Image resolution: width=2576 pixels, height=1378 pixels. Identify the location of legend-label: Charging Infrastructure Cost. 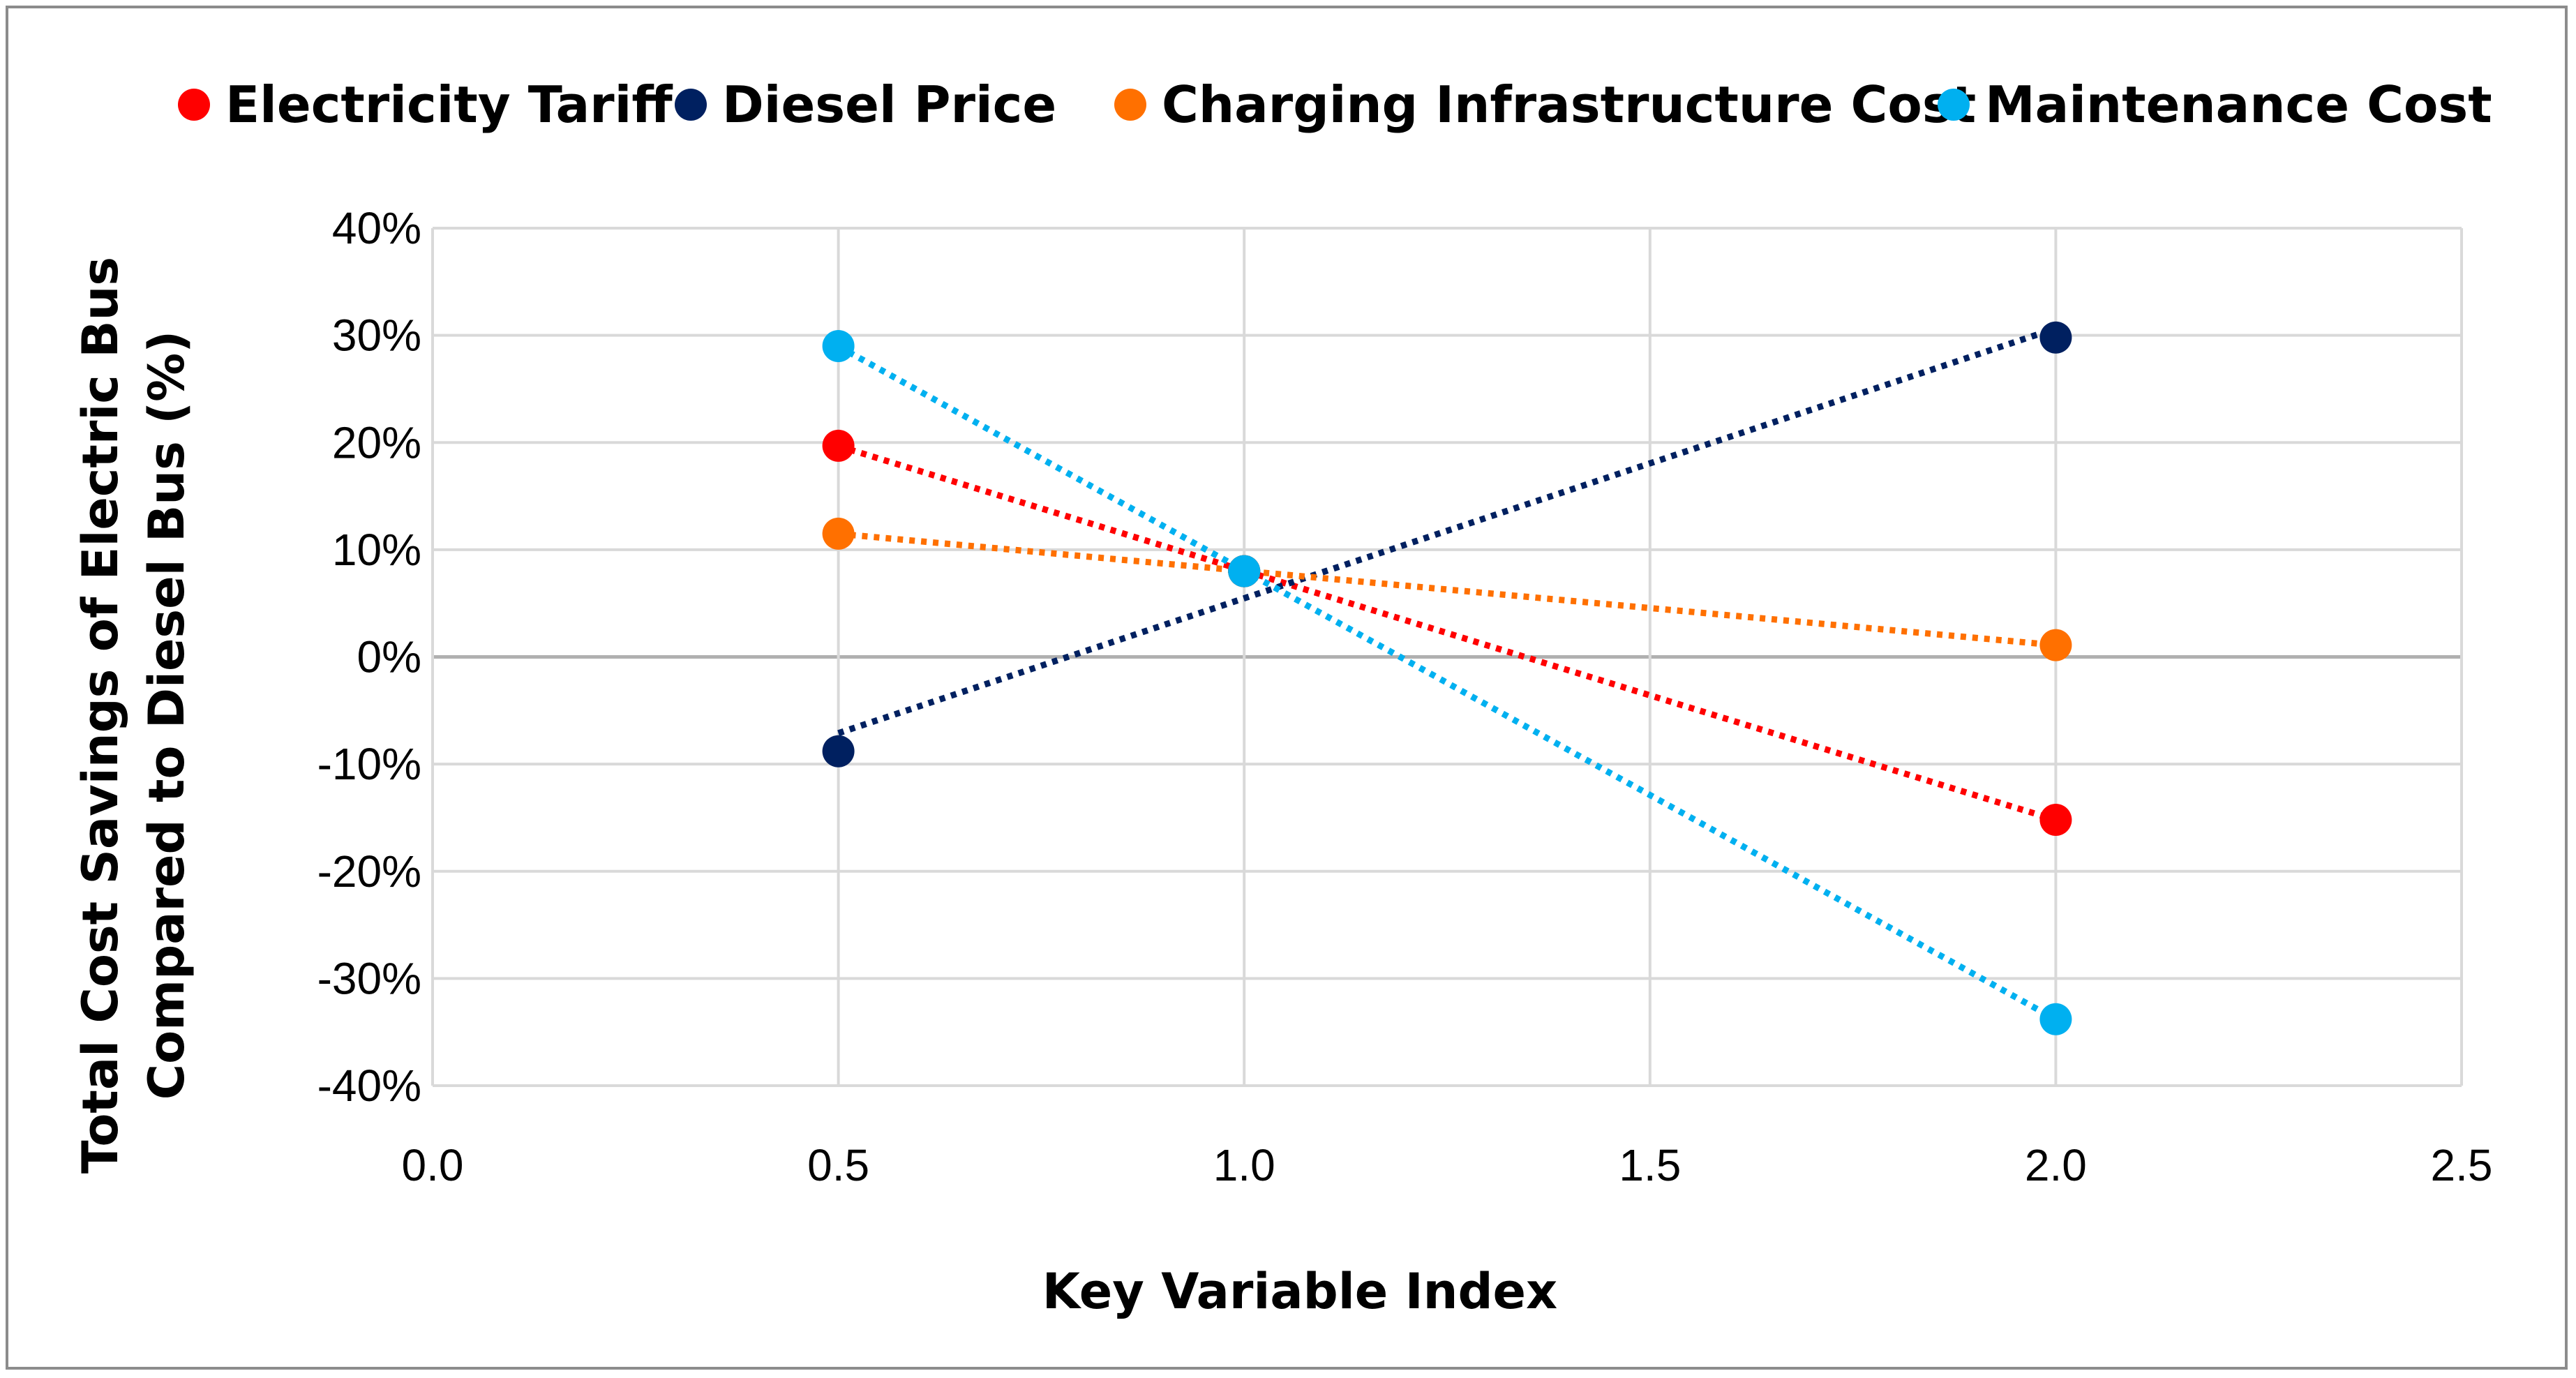
(1569, 105).